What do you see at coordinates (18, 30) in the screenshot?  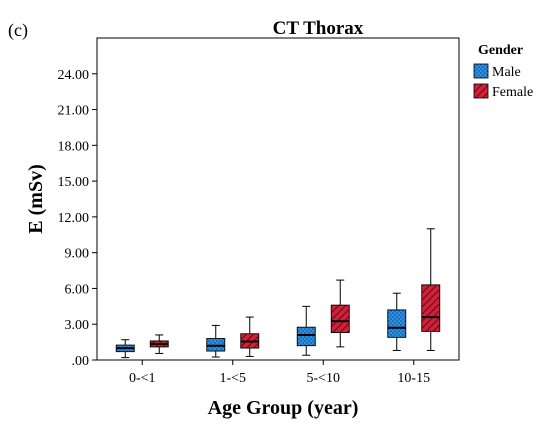 I see `panel-label: (c)` at bounding box center [18, 30].